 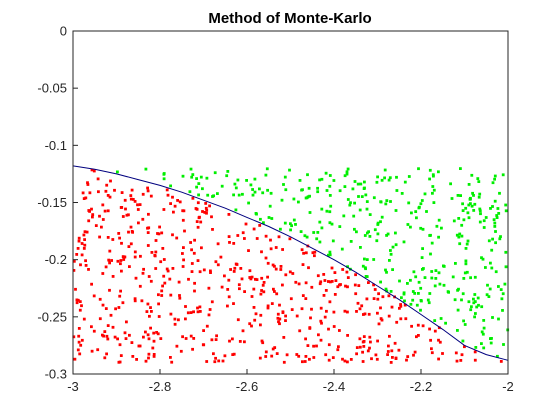 I want to click on chart-title: Method of Monte-Karlo, so click(x=289, y=18).